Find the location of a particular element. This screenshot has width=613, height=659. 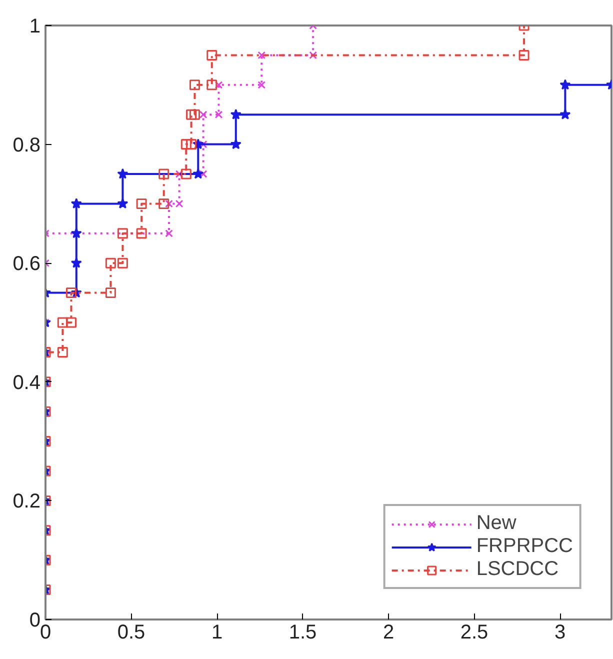

y-tick-label: 0.2 is located at coordinates (26, 501).